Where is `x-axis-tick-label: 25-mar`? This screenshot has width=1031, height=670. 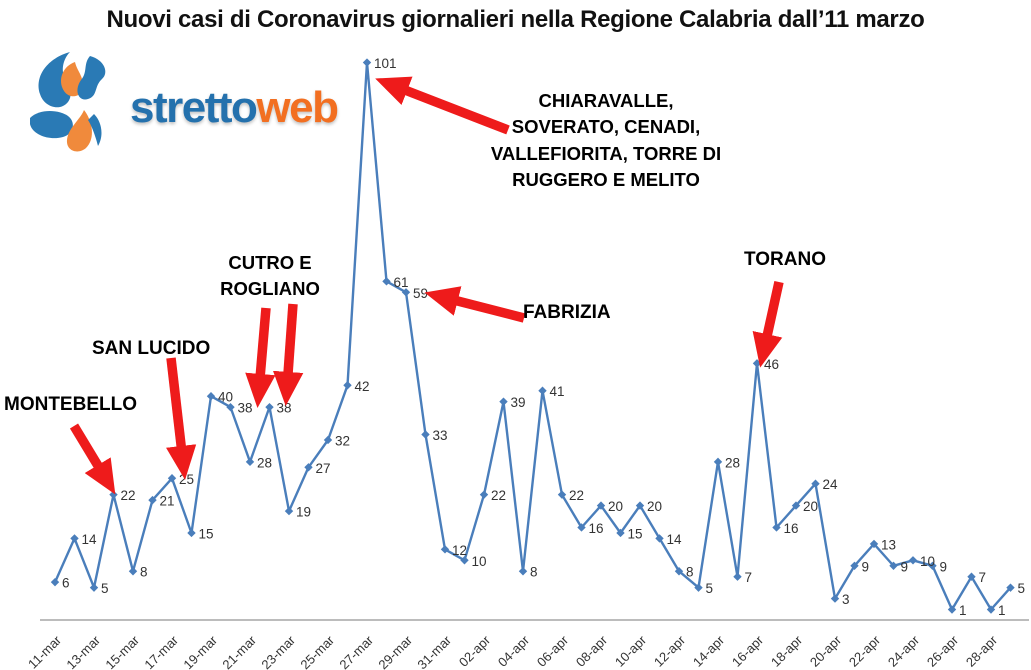
x-axis-tick-label: 25-mar is located at coordinates (317, 651).